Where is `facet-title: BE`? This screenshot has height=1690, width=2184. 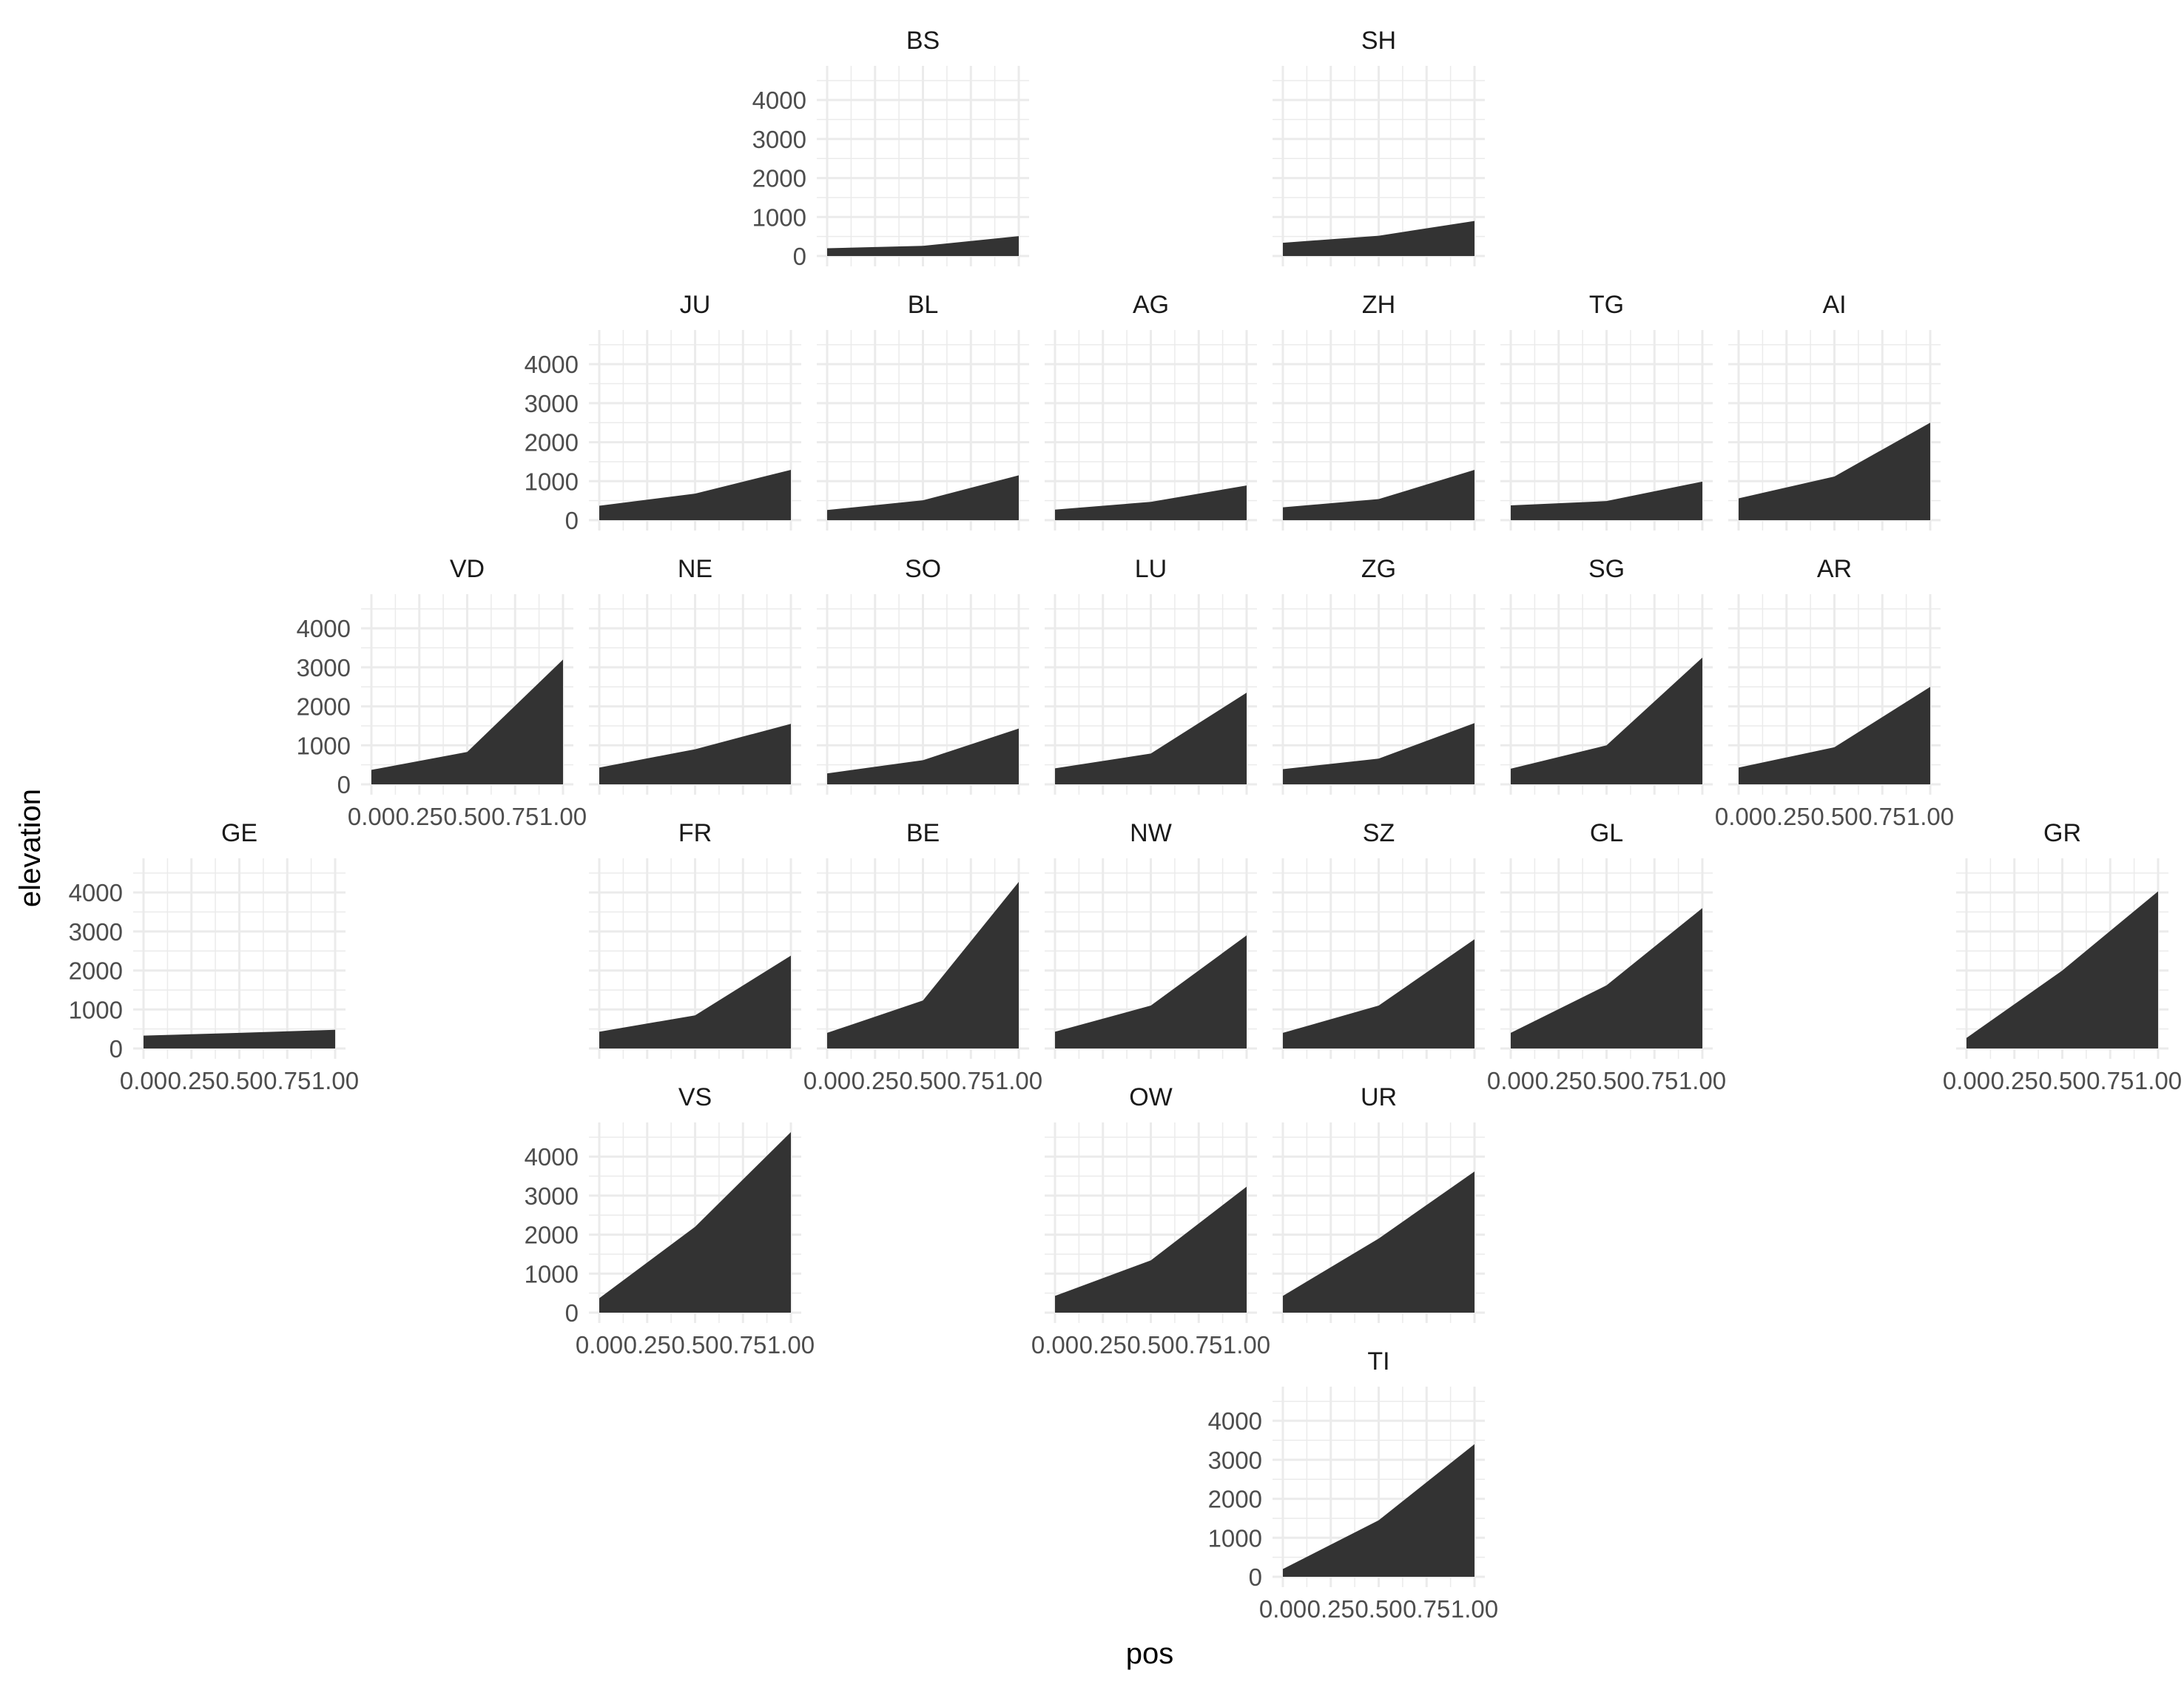
facet-title: BE is located at coordinates (923, 833).